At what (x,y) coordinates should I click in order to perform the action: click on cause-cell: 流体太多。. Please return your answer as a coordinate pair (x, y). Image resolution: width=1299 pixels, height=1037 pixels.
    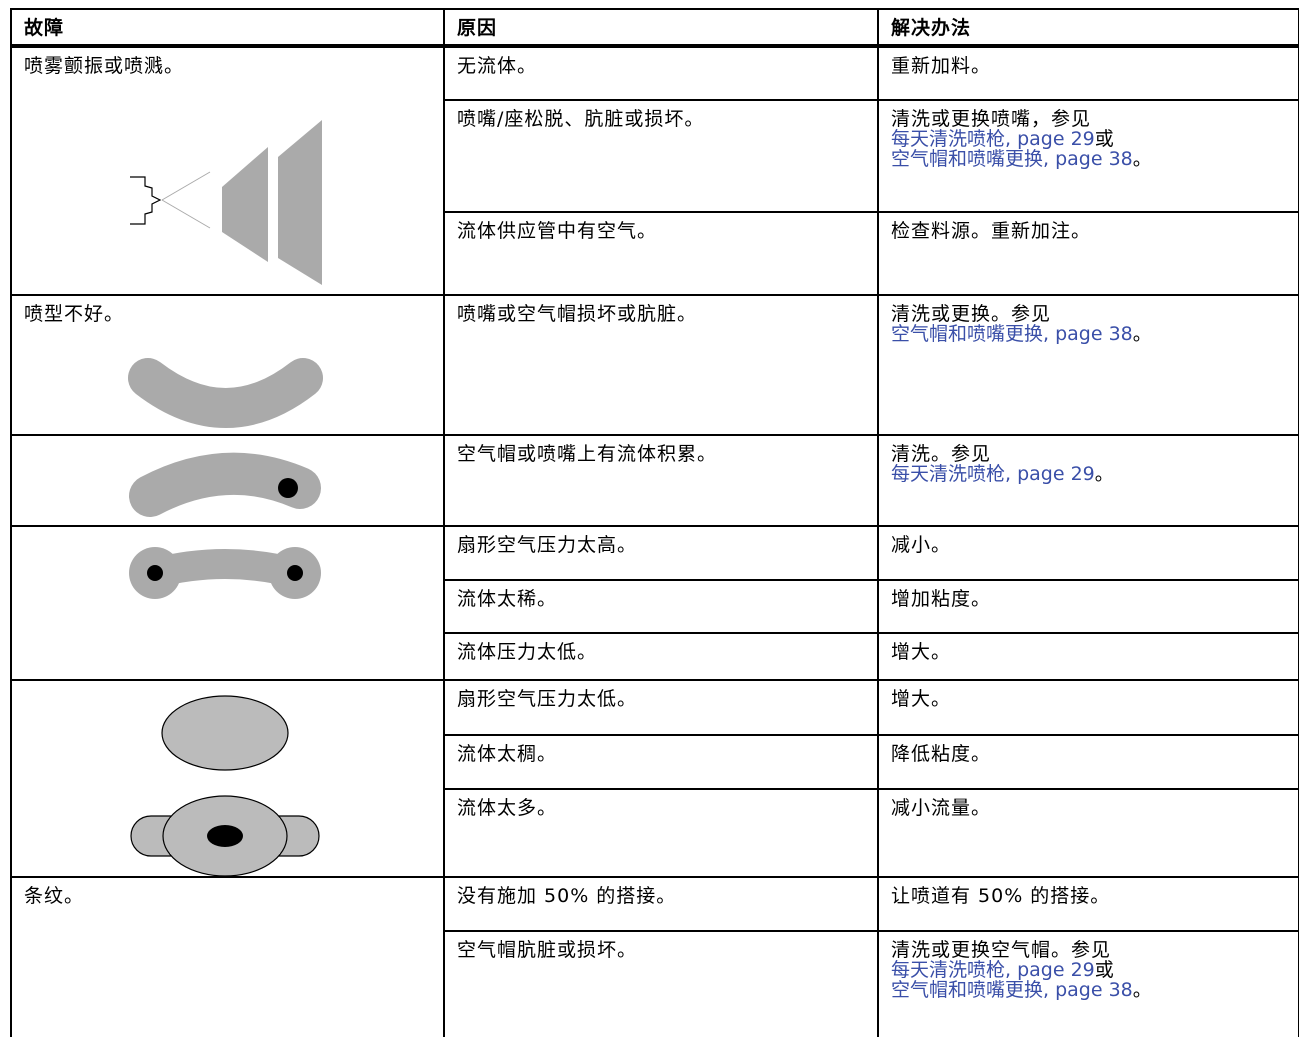
    Looking at the image, I should click on (661, 833).